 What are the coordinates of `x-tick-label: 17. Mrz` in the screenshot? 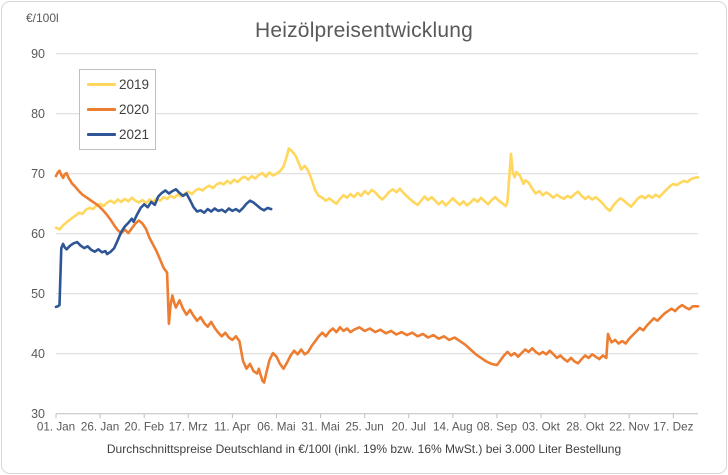 It's located at (188, 427).